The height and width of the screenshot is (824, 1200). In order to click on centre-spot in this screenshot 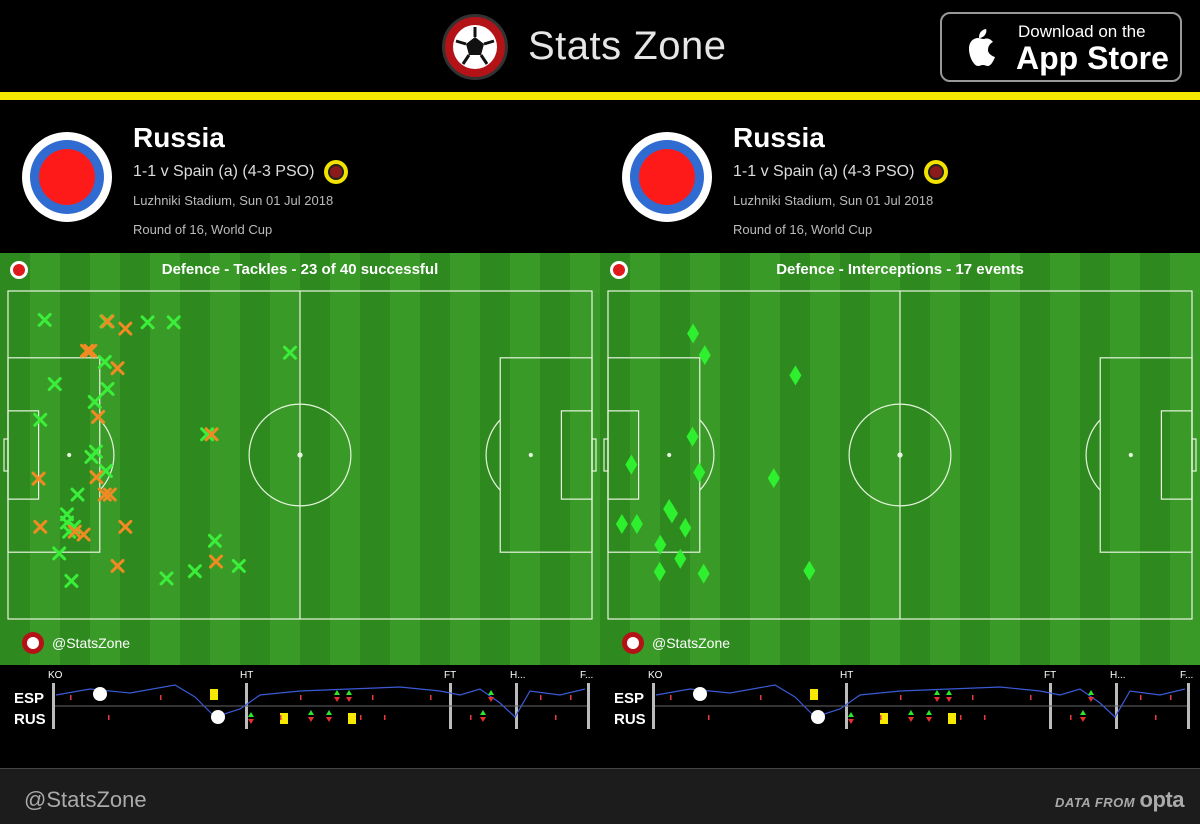, I will do `click(900, 455)`.